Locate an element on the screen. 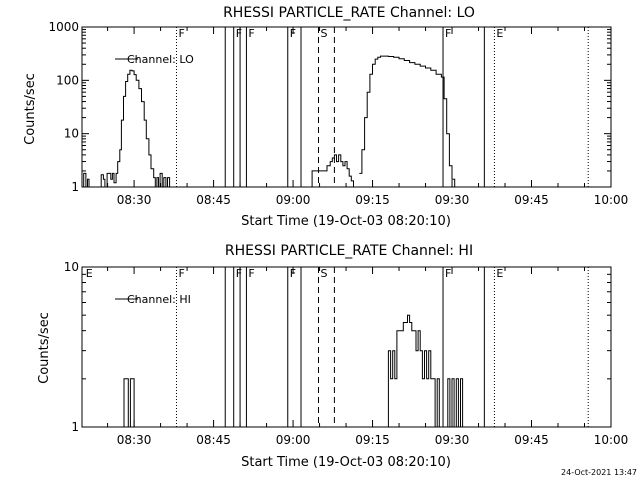  lo-legend-label: Channel: LO is located at coordinates (160, 59).